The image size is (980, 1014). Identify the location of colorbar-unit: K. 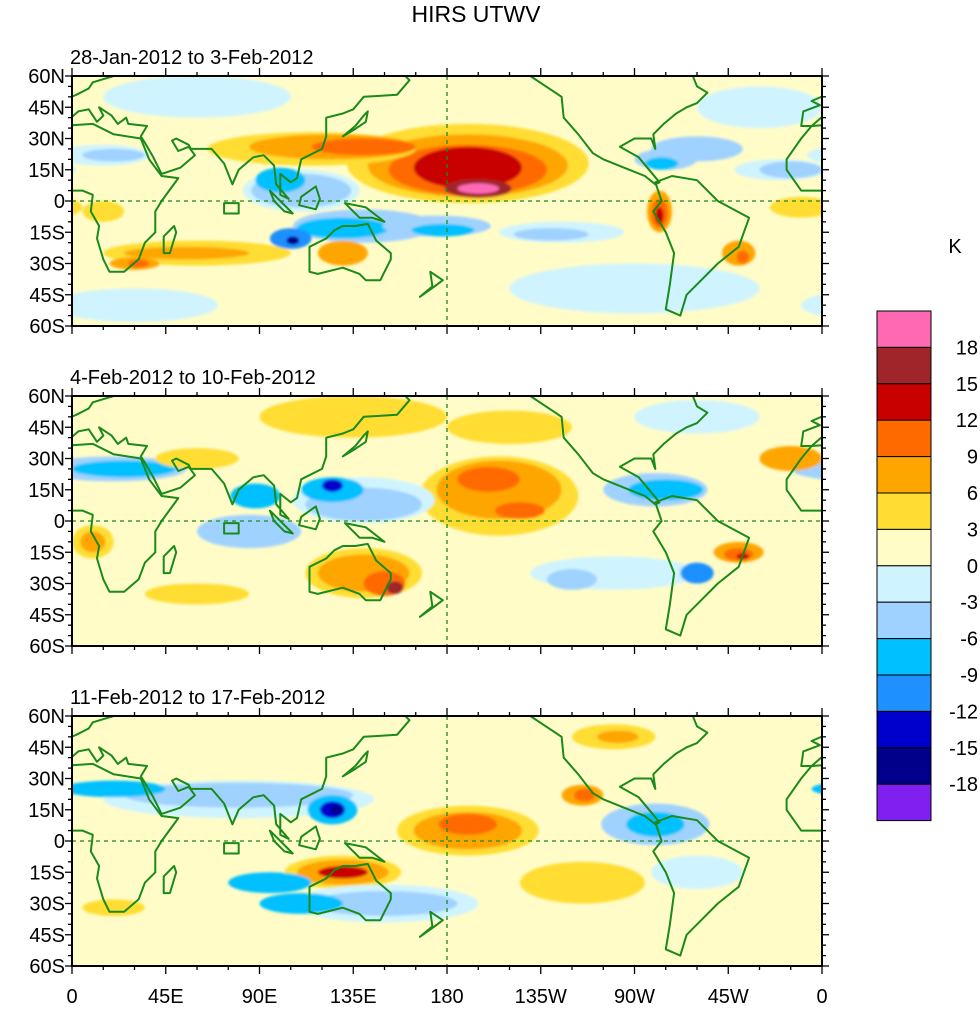
(955, 247).